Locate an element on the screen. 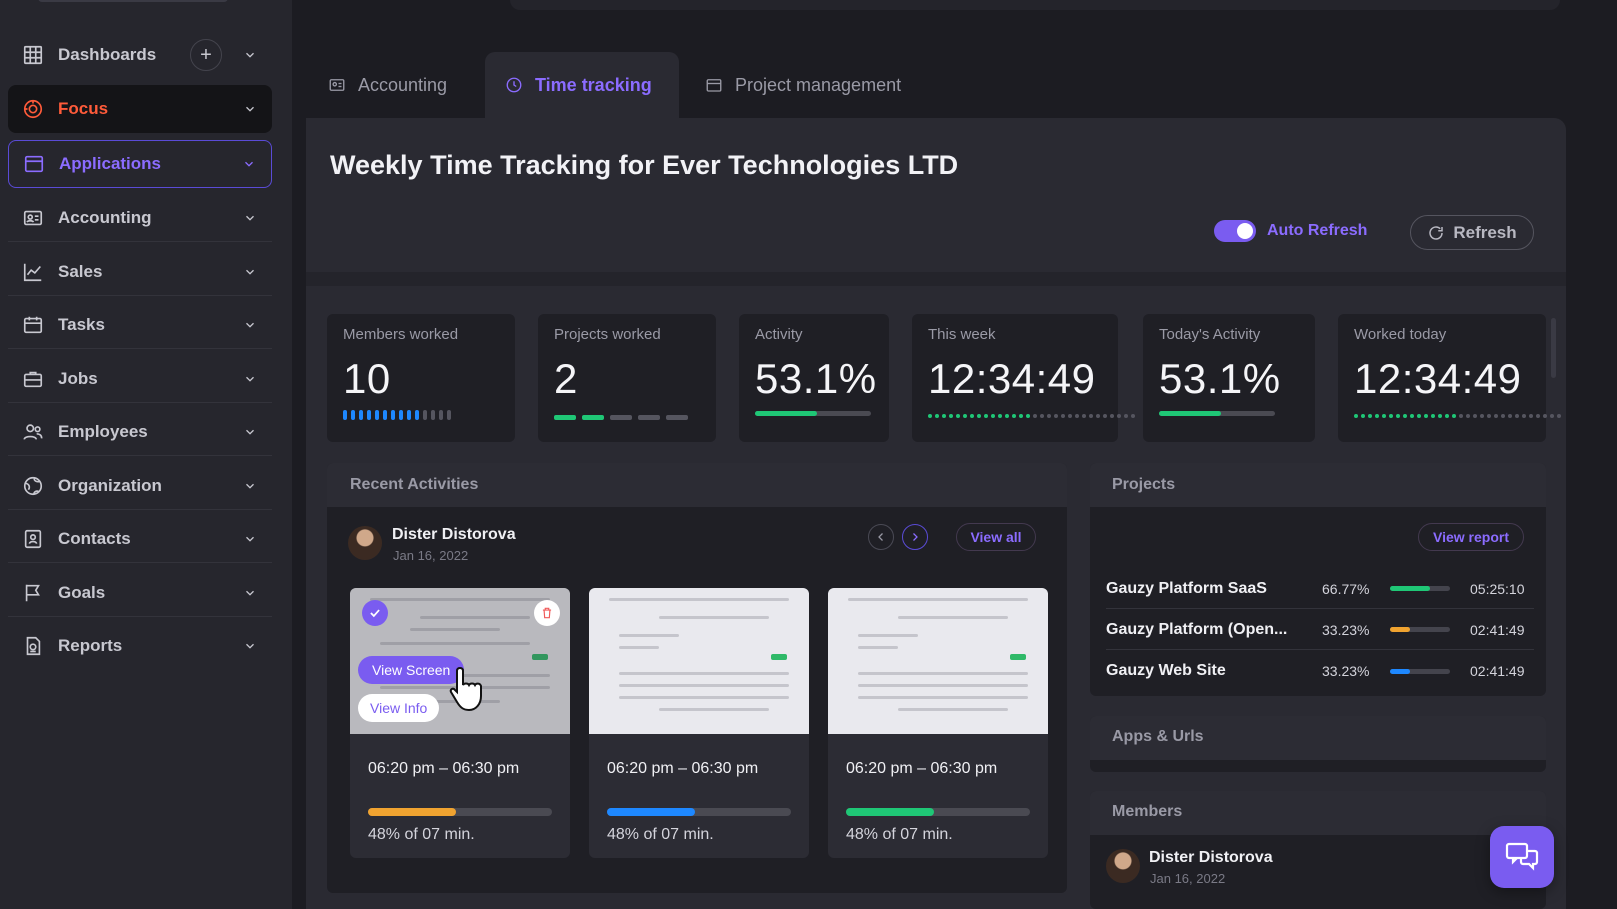  view-screen-button: View Screen is located at coordinates (411, 670).